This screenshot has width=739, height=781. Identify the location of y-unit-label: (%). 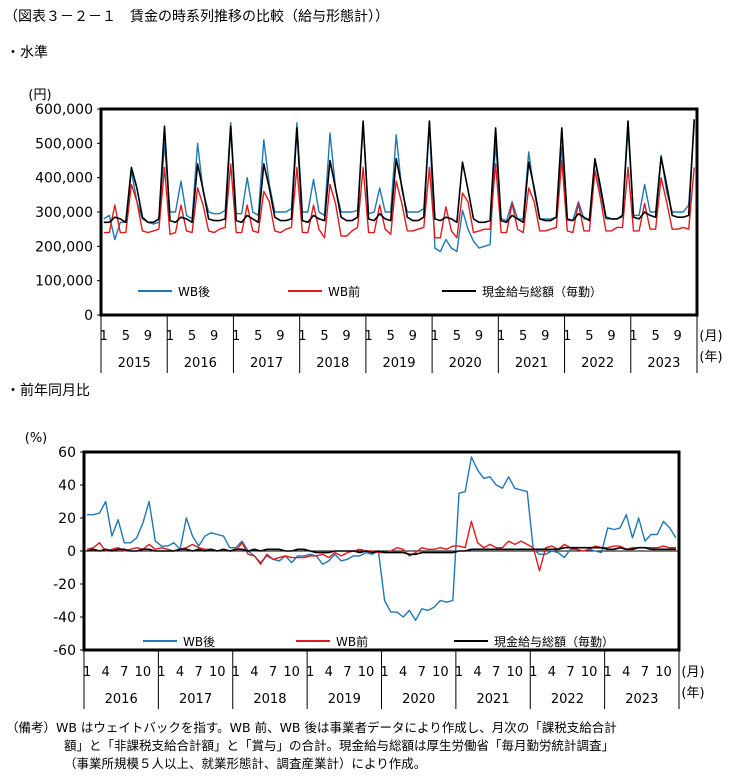
(36, 438).